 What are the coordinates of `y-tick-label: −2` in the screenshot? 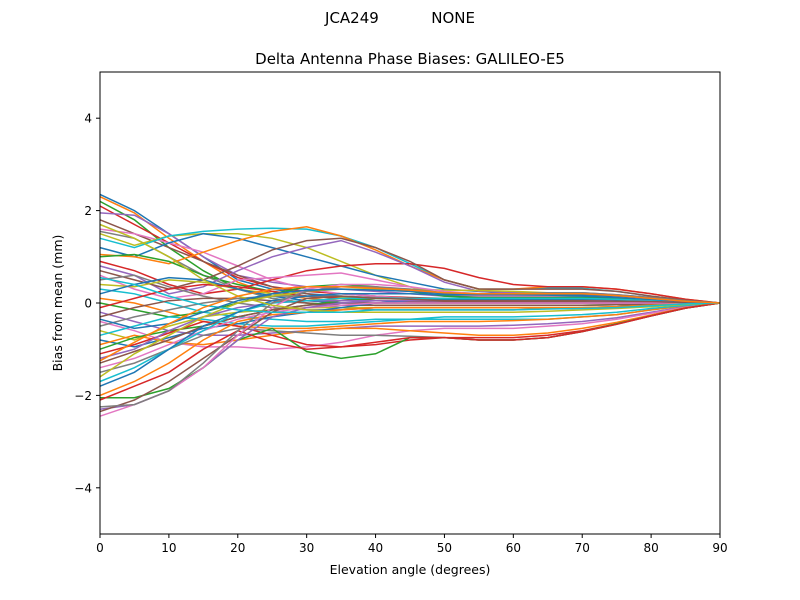 It's located at (83, 396).